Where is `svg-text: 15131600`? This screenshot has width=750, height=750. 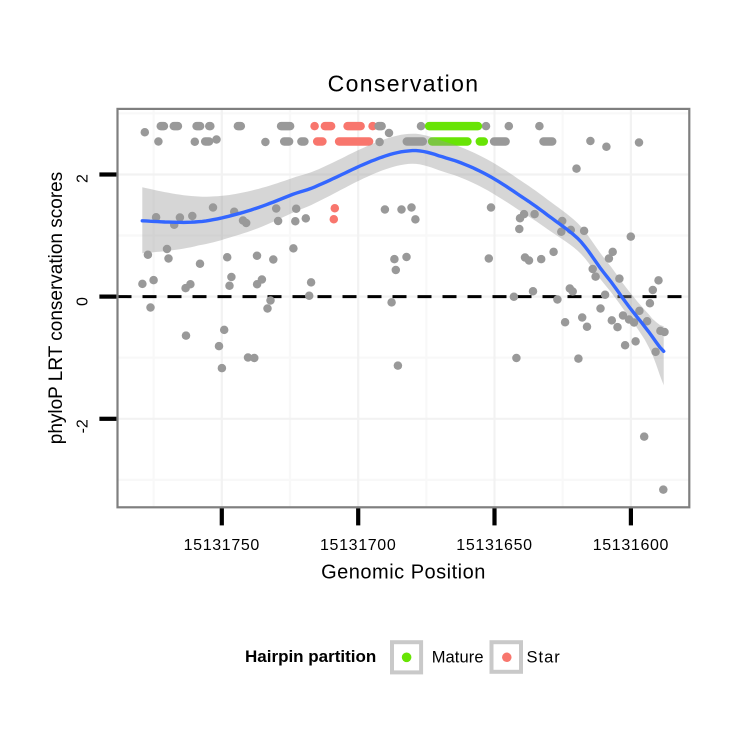
svg-text: 15131600 is located at coordinates (631, 545).